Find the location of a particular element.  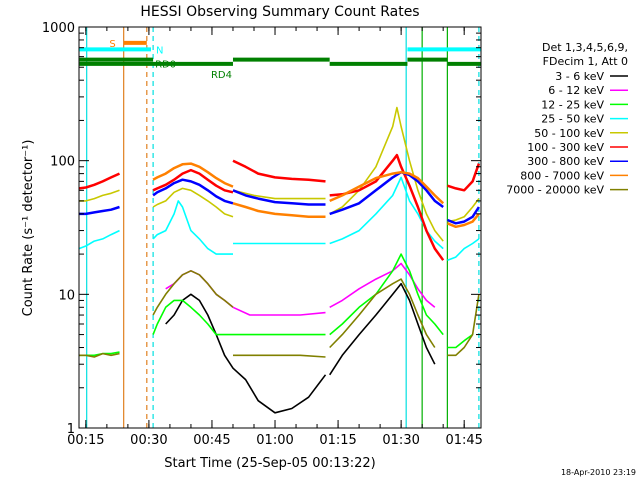

legend-label: 50 - 100 keV is located at coordinates (569, 133).